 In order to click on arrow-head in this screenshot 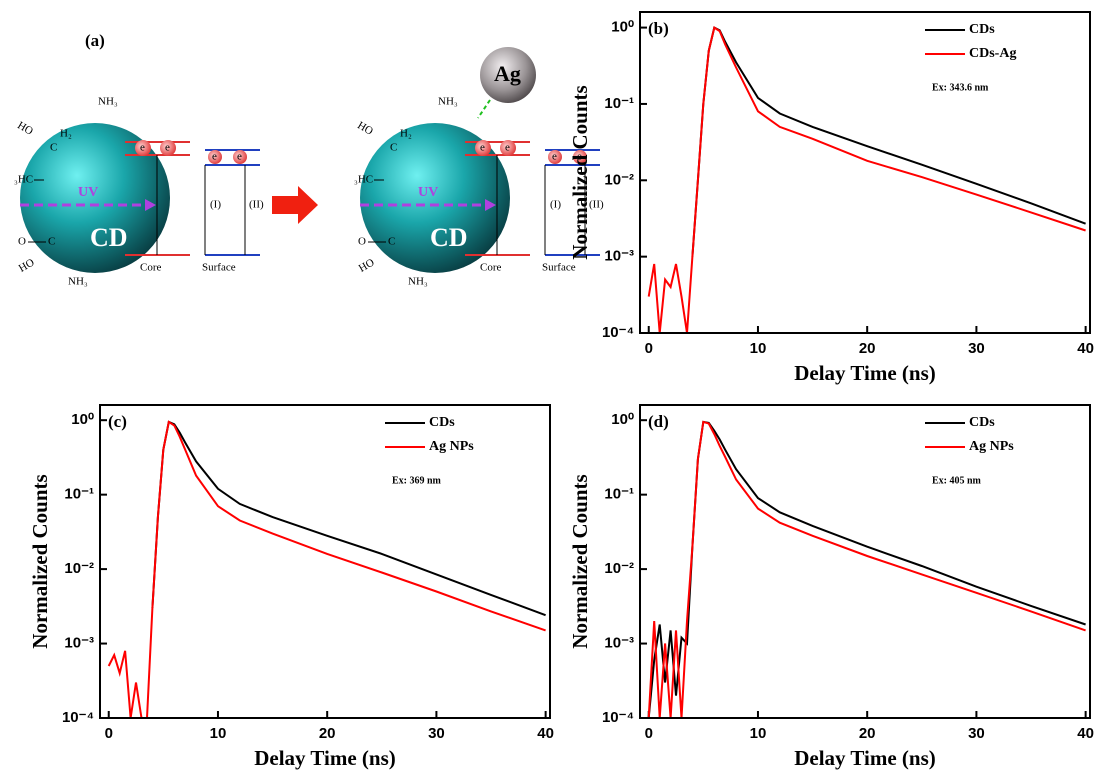, I will do `click(150, 205)`.